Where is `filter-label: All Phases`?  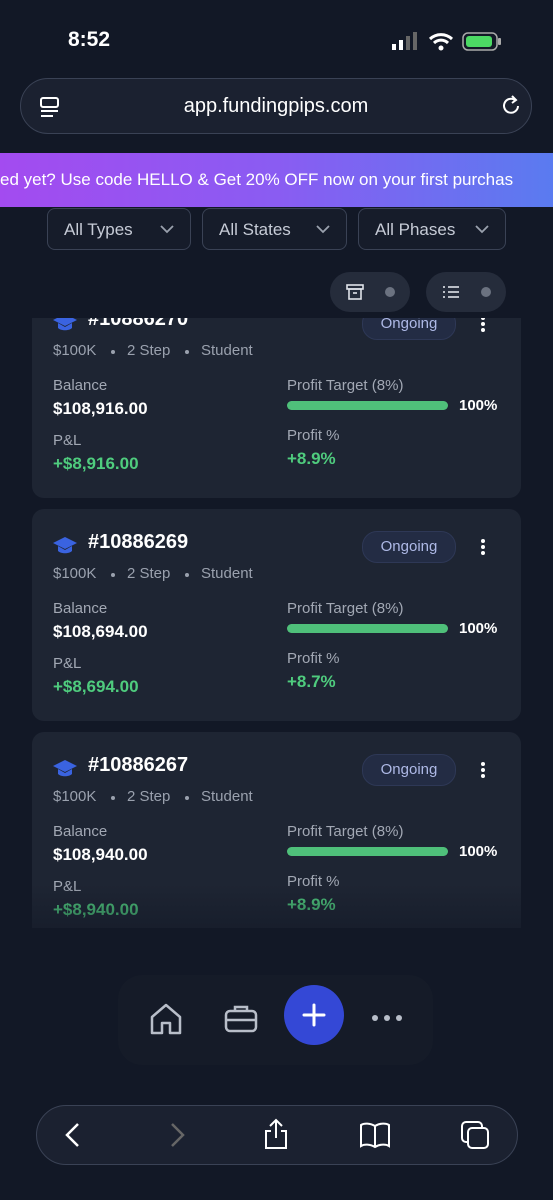 filter-label: All Phases is located at coordinates (415, 229).